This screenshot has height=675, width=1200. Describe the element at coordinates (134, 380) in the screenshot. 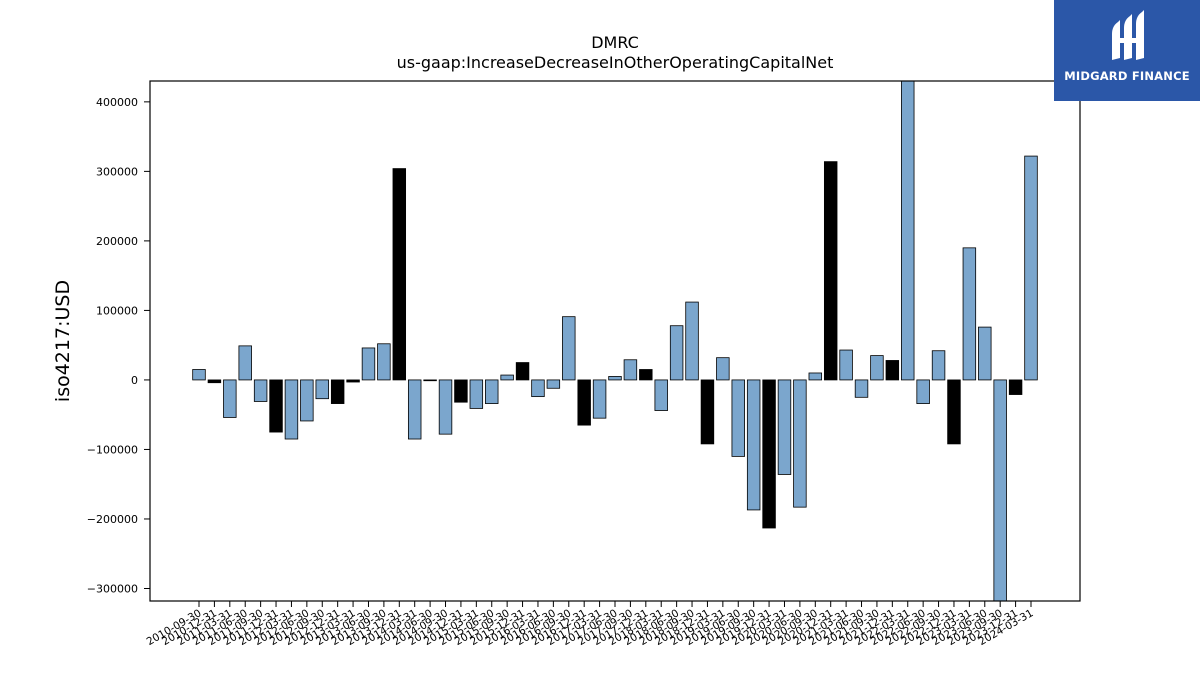

I see `y-tick-label: 0` at that location.